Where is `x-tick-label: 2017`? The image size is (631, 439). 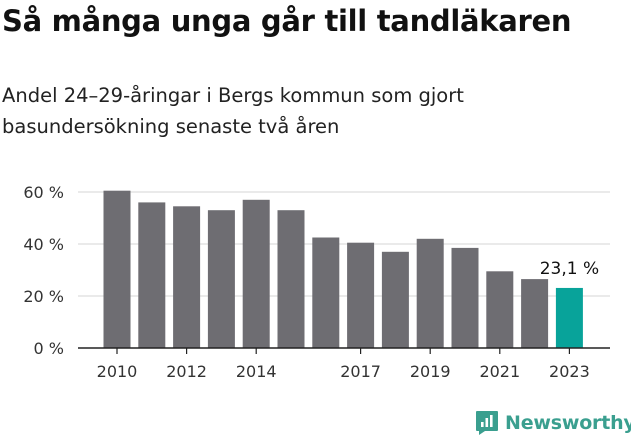
x-tick-label: 2017 is located at coordinates (360, 371).